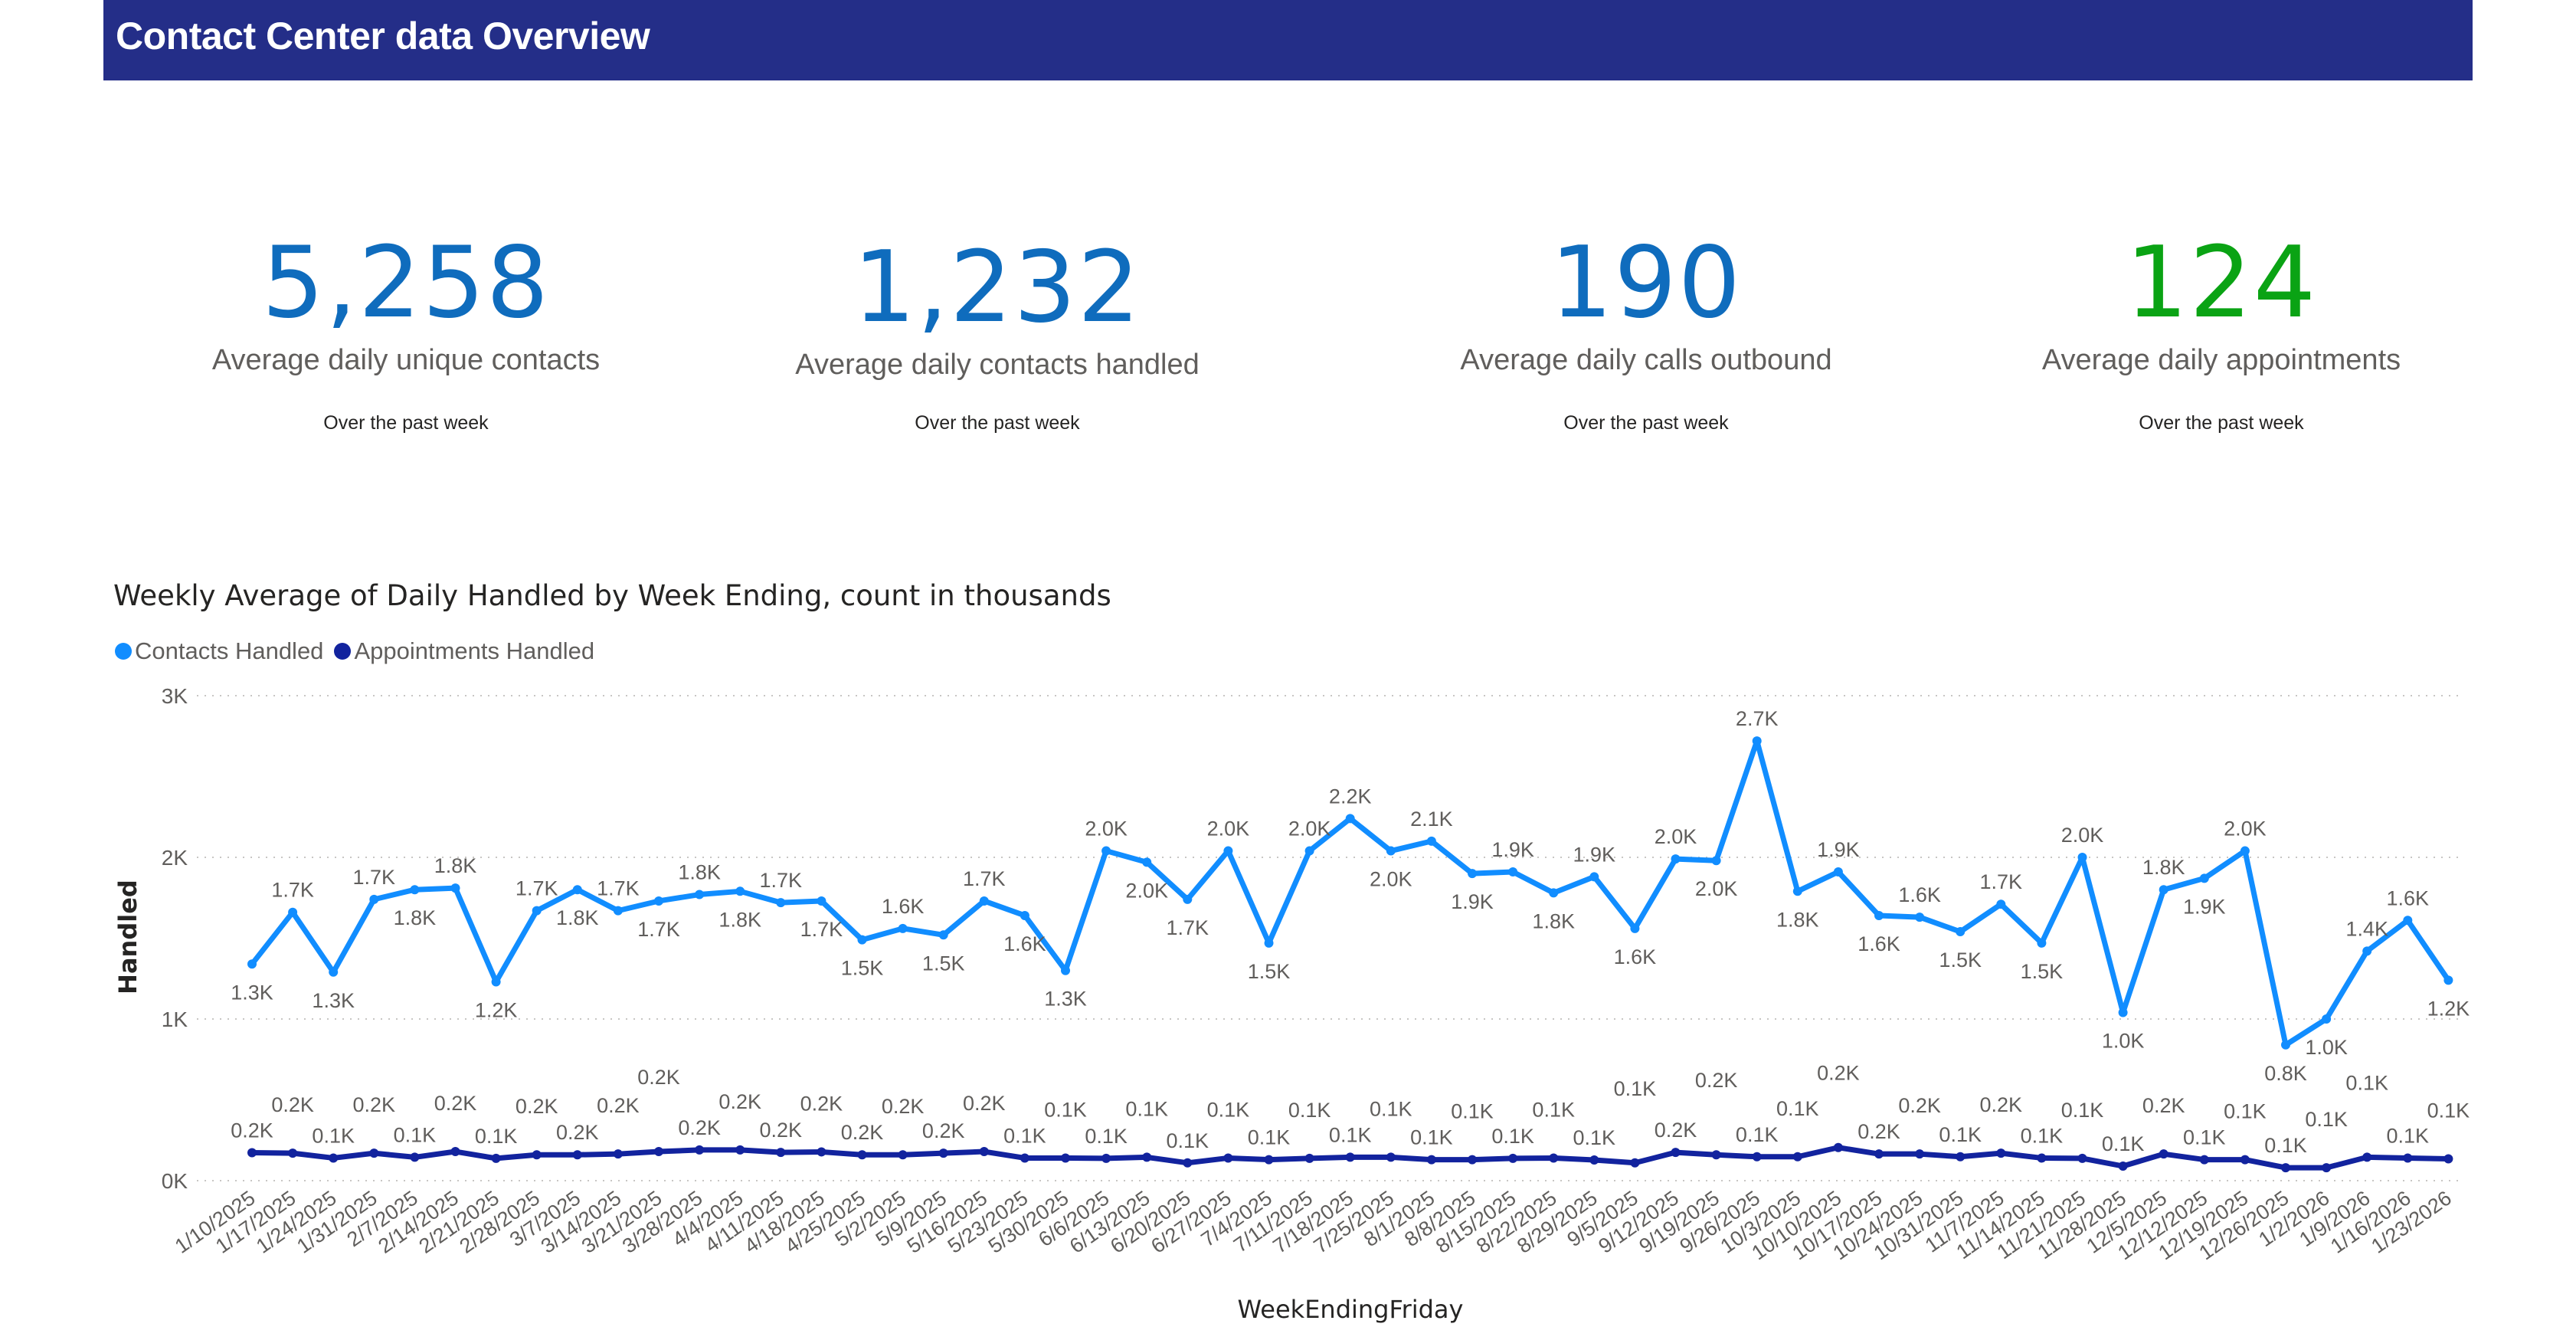  Describe the element at coordinates (1757, 718) in the screenshot. I see `data-label: 2.7K` at that location.